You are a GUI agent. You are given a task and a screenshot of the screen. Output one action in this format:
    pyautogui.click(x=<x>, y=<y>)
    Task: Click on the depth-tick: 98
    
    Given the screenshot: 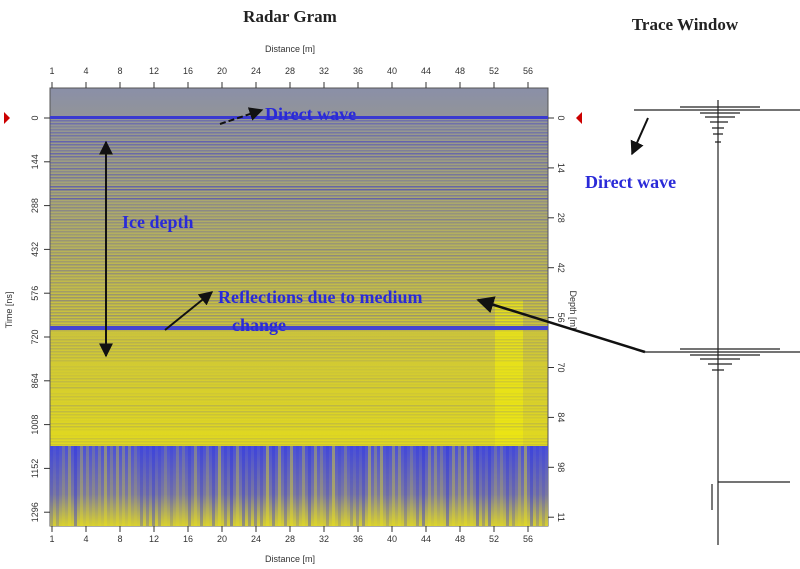 What is the action you would take?
    pyautogui.click(x=561, y=467)
    